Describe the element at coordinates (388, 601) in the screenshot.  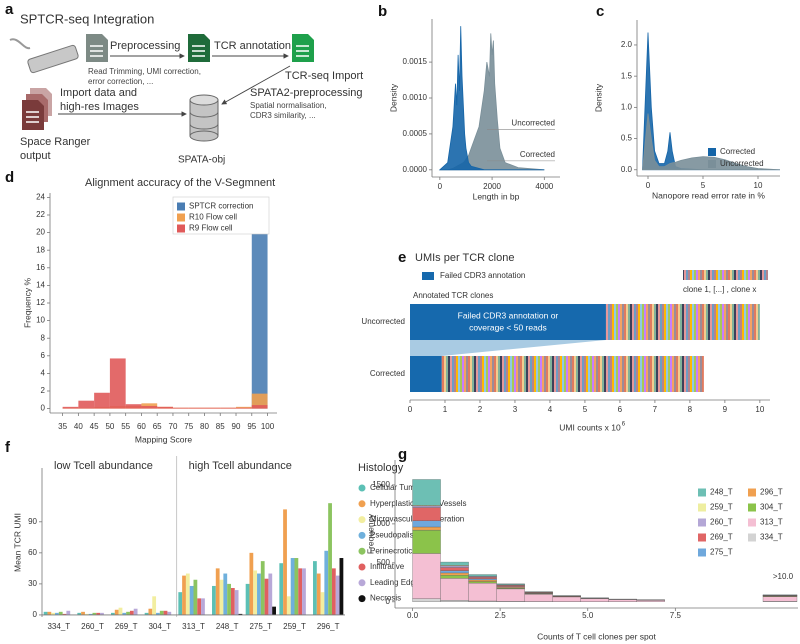
I see `y-tick-label: 0` at that location.